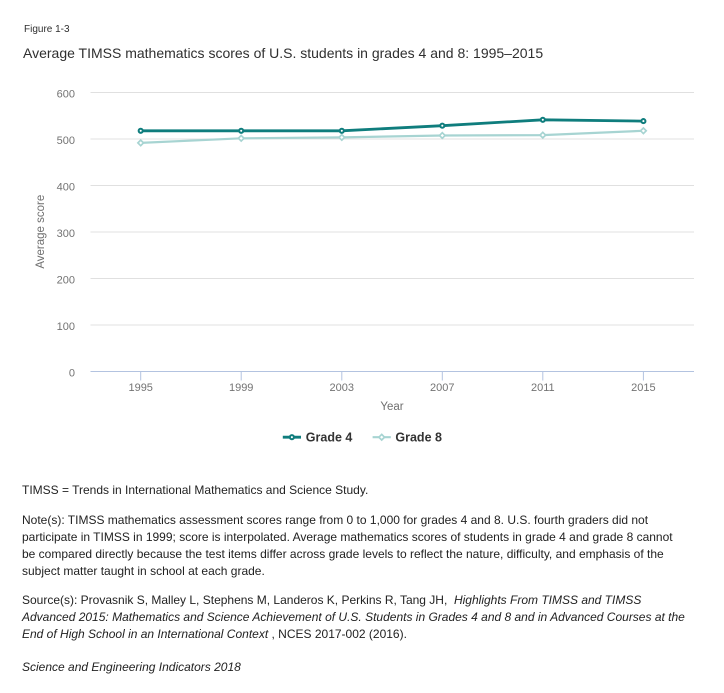  I want to click on svg-text: 2015, so click(643, 388).